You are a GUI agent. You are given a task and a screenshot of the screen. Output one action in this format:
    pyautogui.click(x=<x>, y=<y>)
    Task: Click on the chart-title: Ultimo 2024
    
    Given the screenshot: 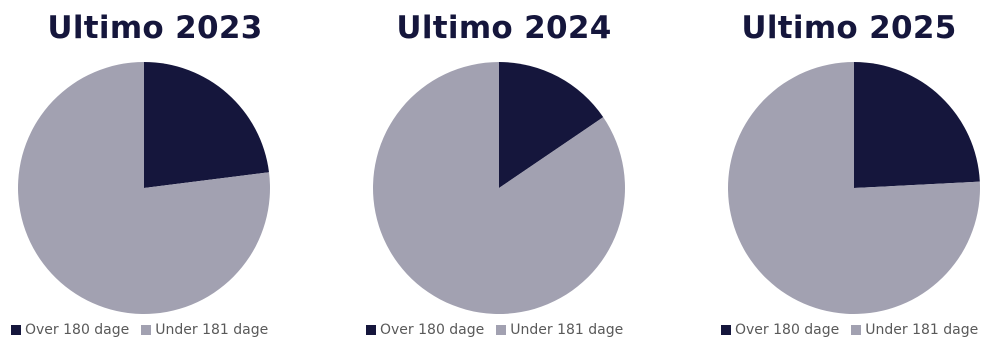 What is the action you would take?
    pyautogui.click(x=504, y=28)
    